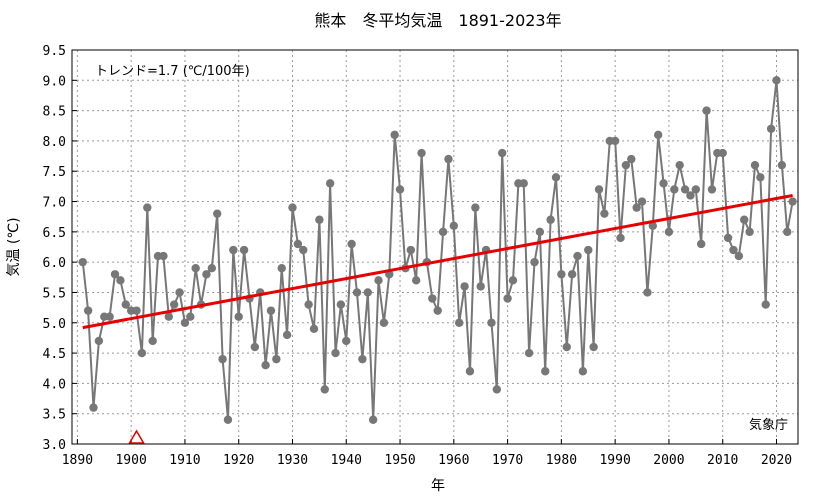 The width and height of the screenshot is (833, 498). What do you see at coordinates (399, 460) in the screenshot?
I see `x-tick-label: 1950` at bounding box center [399, 460].